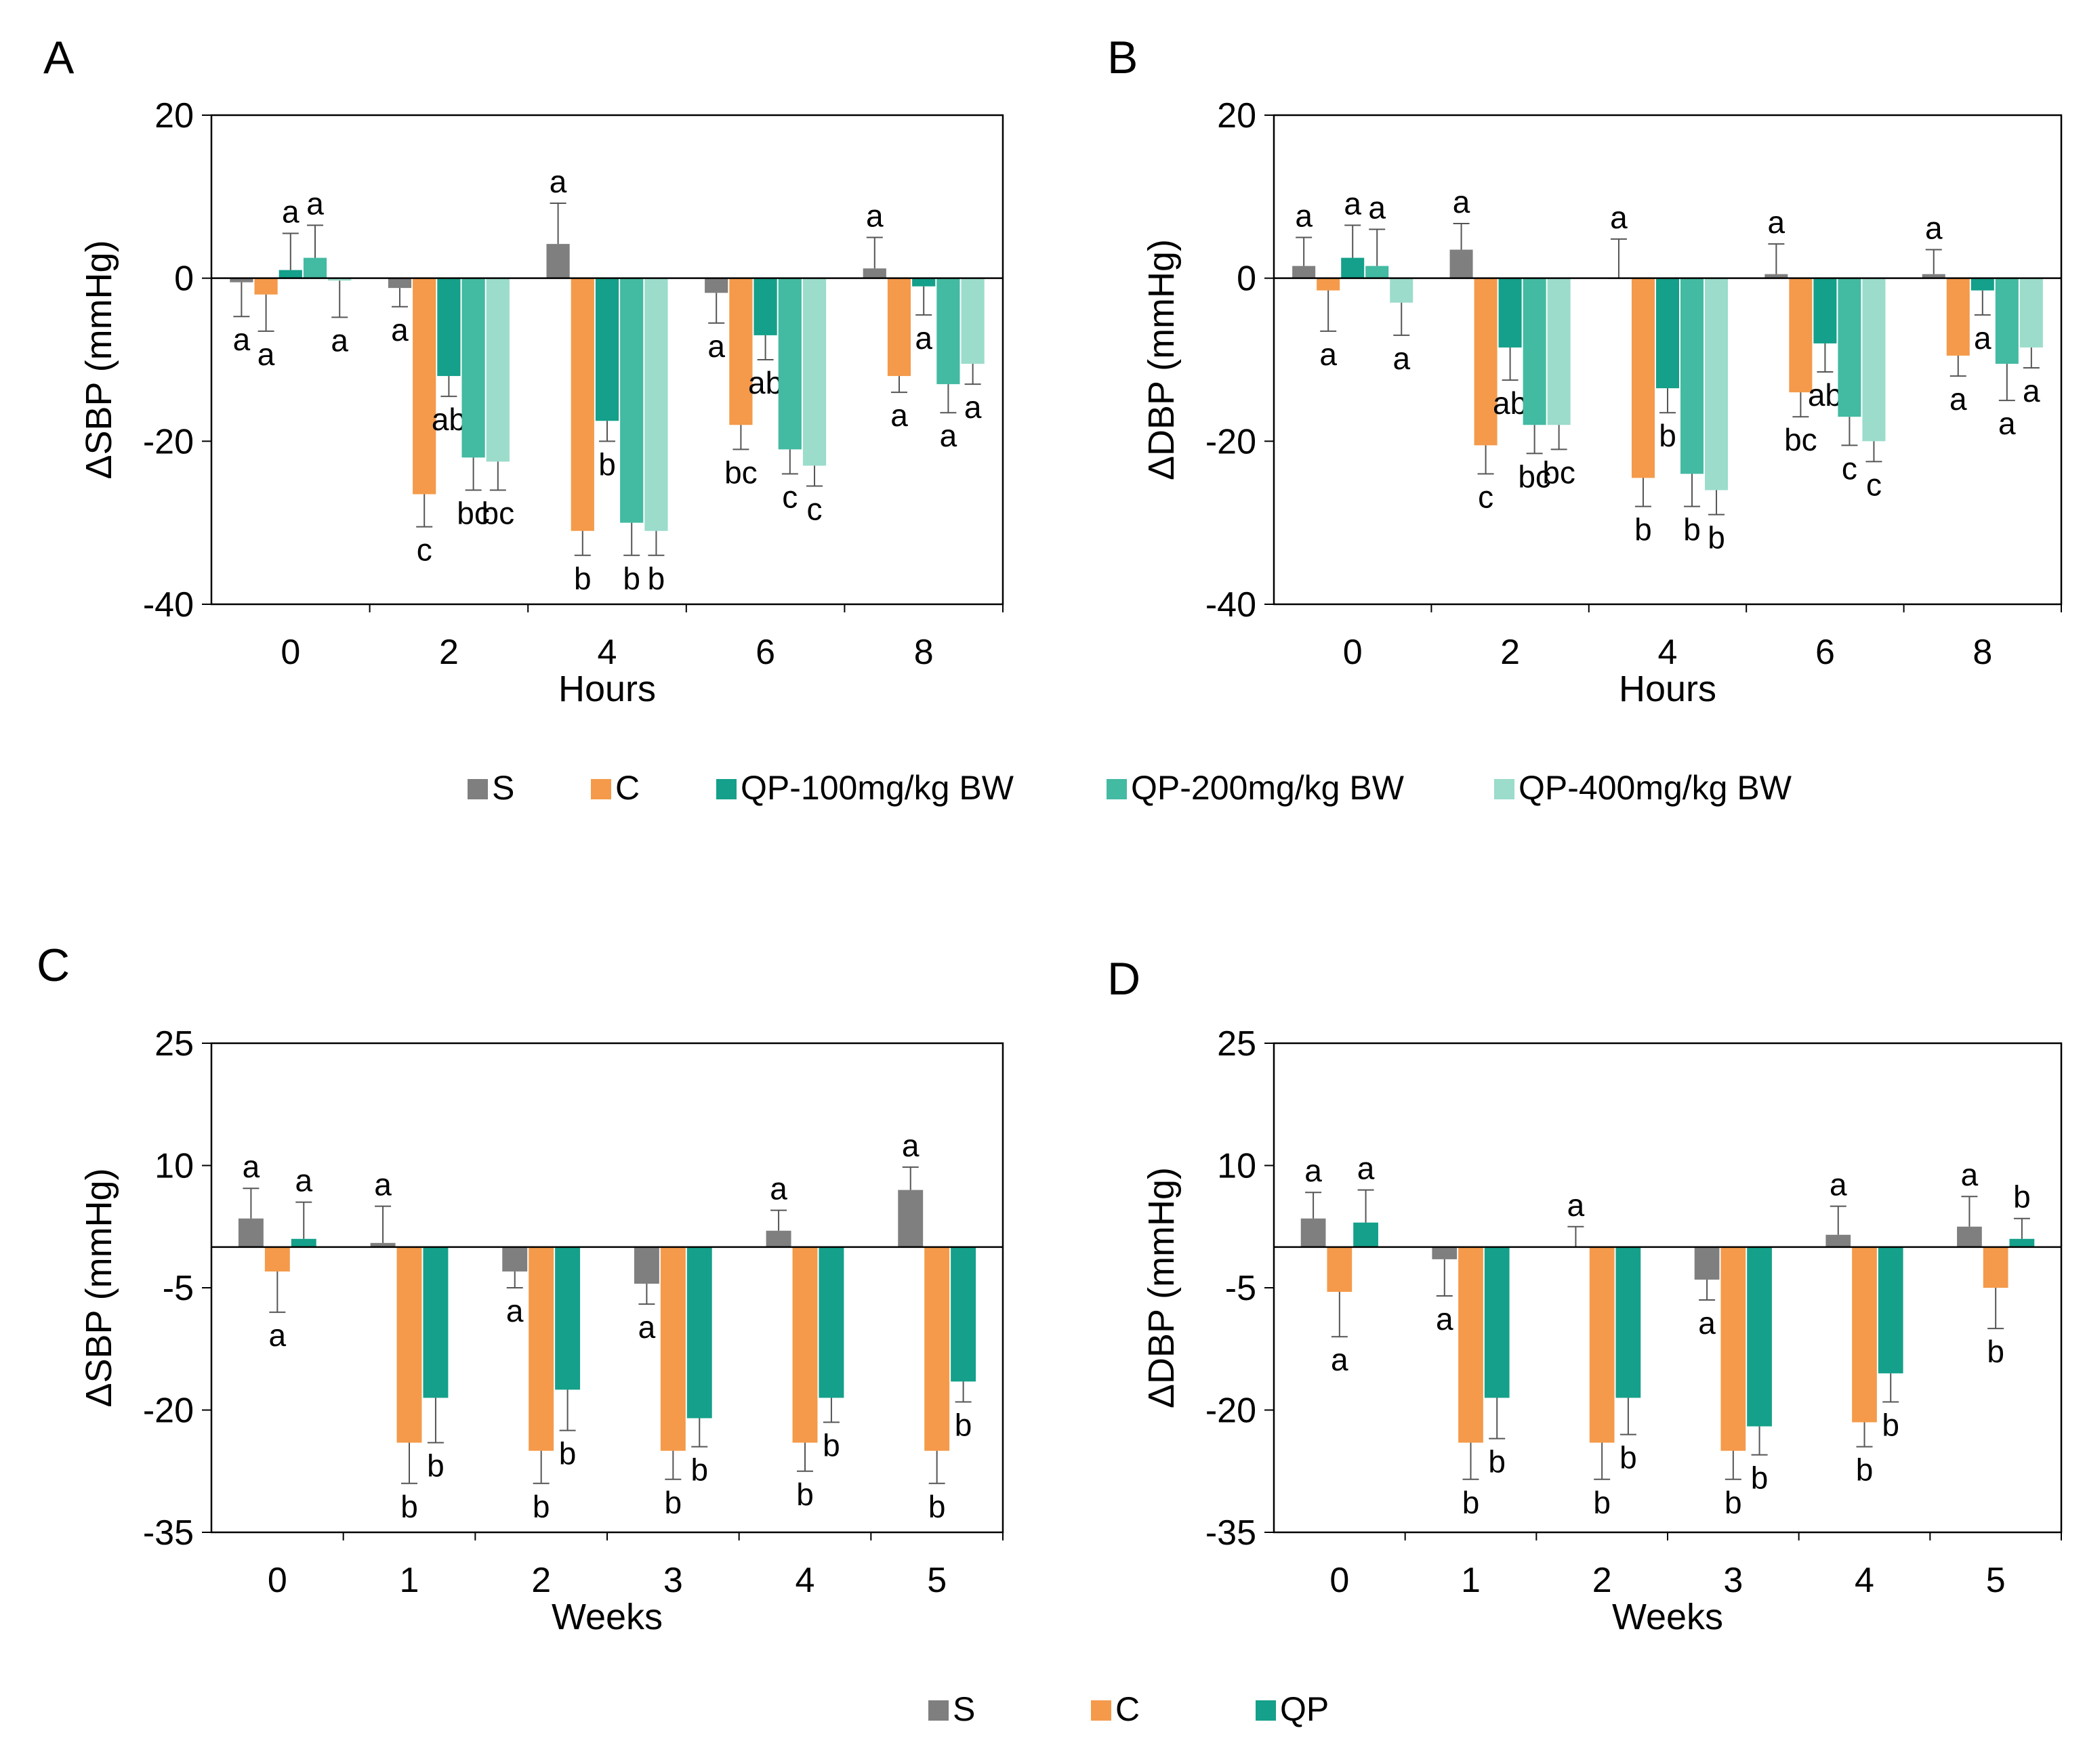 Image resolution: width=2085 pixels, height=1764 pixels. Describe the element at coordinates (1230, 1533) in the screenshot. I see `panel-d-ytick-label: -35` at that location.